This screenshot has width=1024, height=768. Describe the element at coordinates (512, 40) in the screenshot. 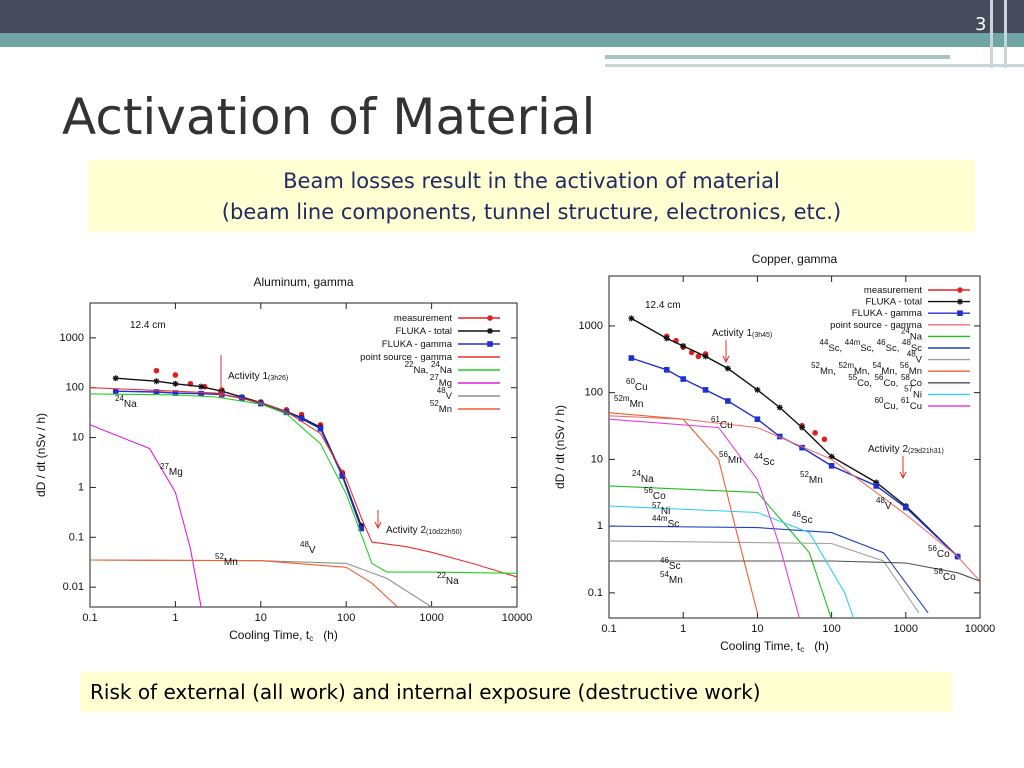

I see `header-stripe` at that location.